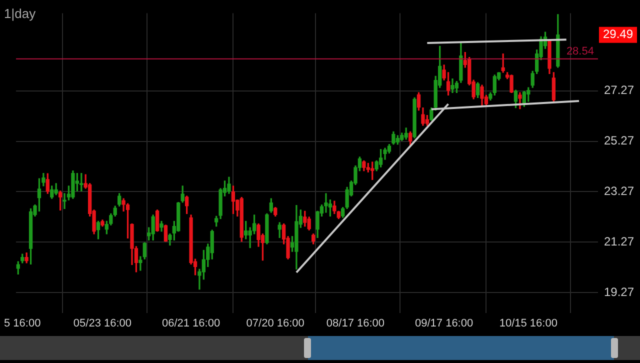 The width and height of the screenshot is (640, 363). Describe the element at coordinates (326, 203) in the screenshot. I see `candlestick` at that location.